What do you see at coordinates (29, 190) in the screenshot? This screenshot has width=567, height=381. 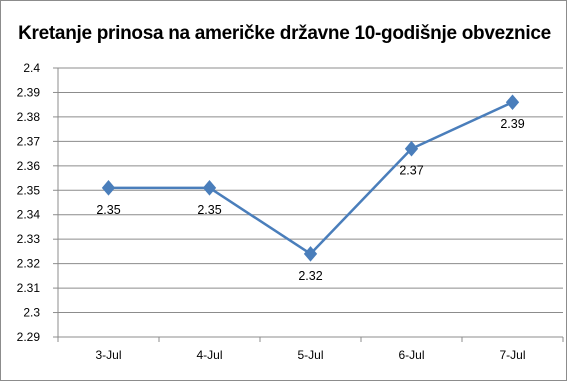 I see `y-tick-label: 2.35` at bounding box center [29, 190].